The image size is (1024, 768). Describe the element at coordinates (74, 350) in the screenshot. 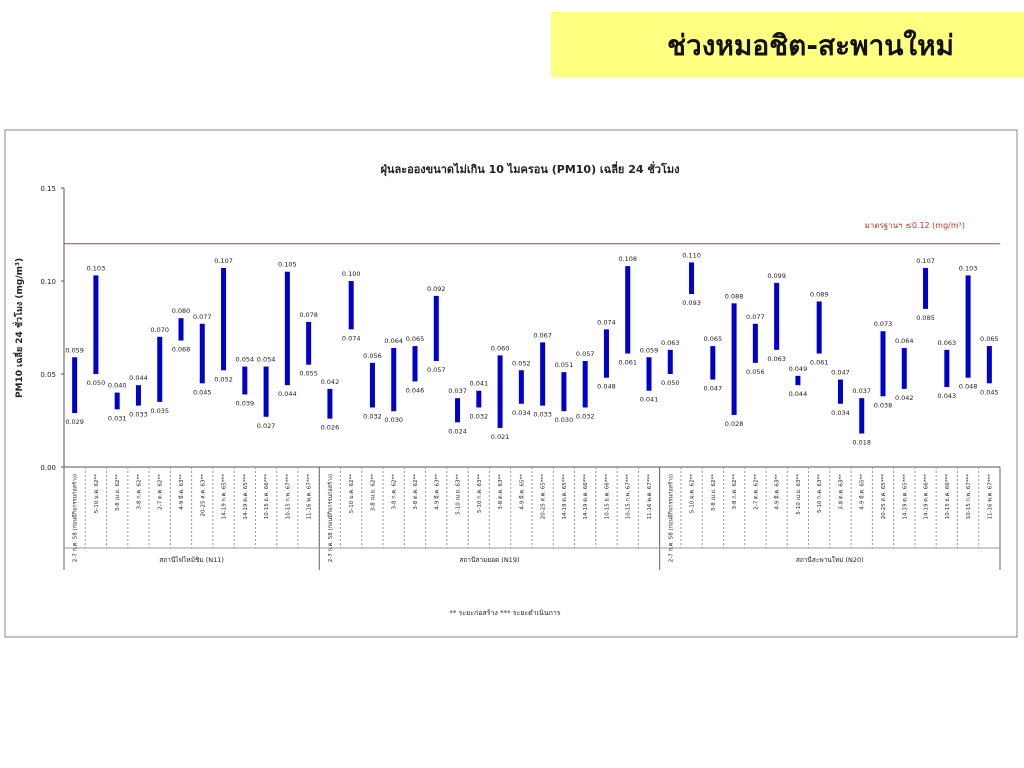

I see `high-label: 0.059` at that location.